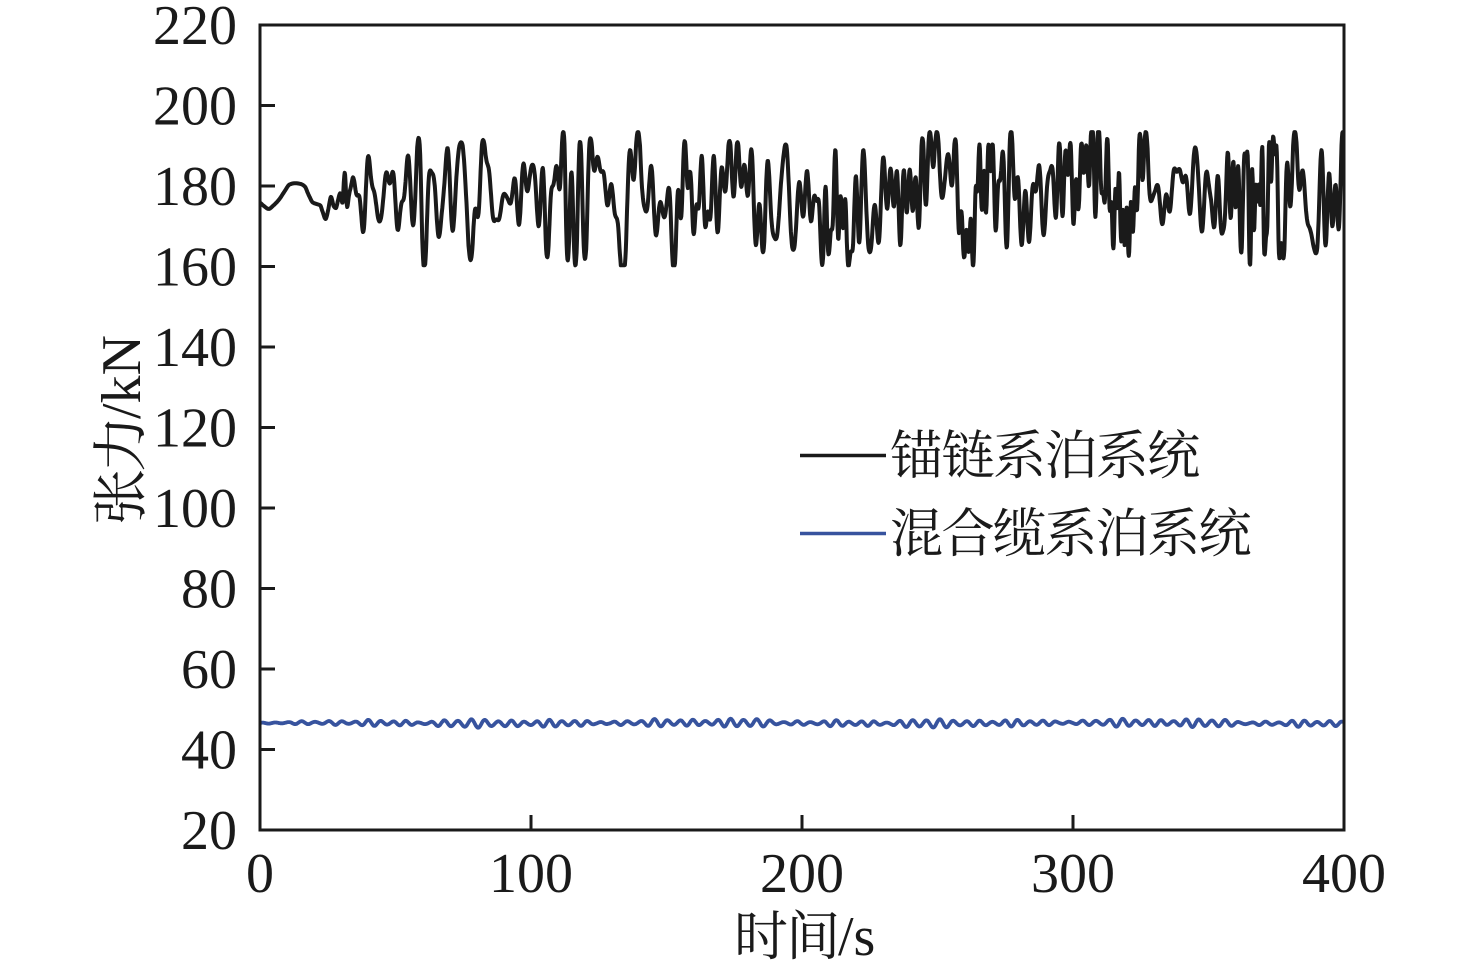 Image resolution: width=1476 pixels, height=970 pixels. Describe the element at coordinates (209, 590) in the screenshot. I see `svg-text: 80` at that location.